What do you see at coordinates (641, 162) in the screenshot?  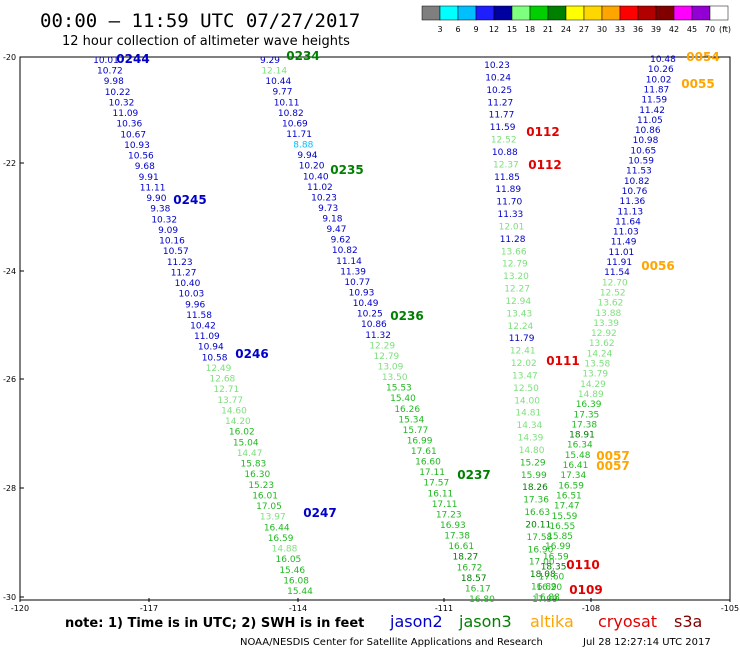 I see `swh-value: 10.59` at bounding box center [641, 162].